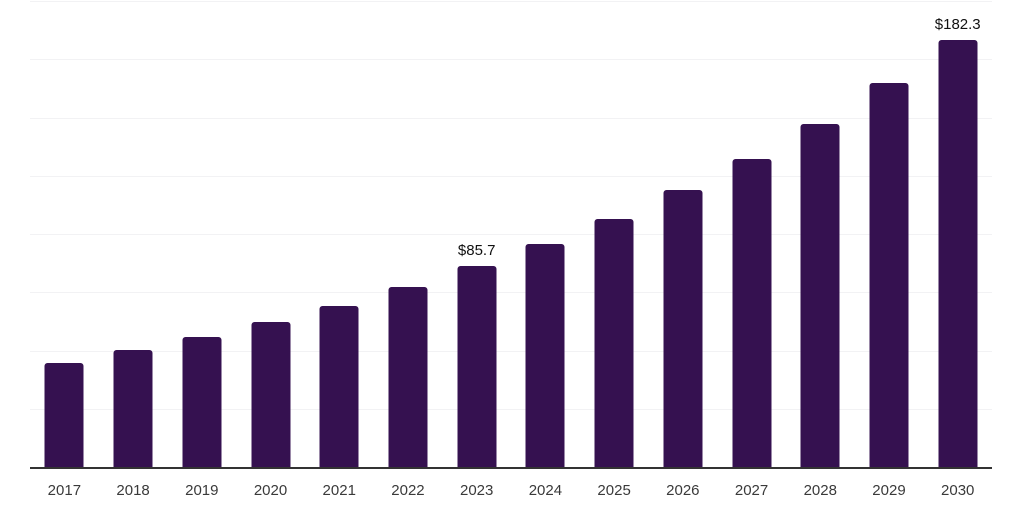 The image size is (1024, 512). I want to click on x-tick-label-2019: 2019, so click(202, 490).